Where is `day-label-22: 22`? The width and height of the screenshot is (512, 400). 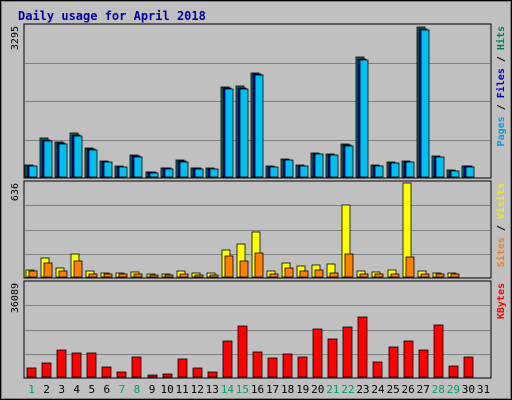
day-label-22: 22 is located at coordinates (347, 389).